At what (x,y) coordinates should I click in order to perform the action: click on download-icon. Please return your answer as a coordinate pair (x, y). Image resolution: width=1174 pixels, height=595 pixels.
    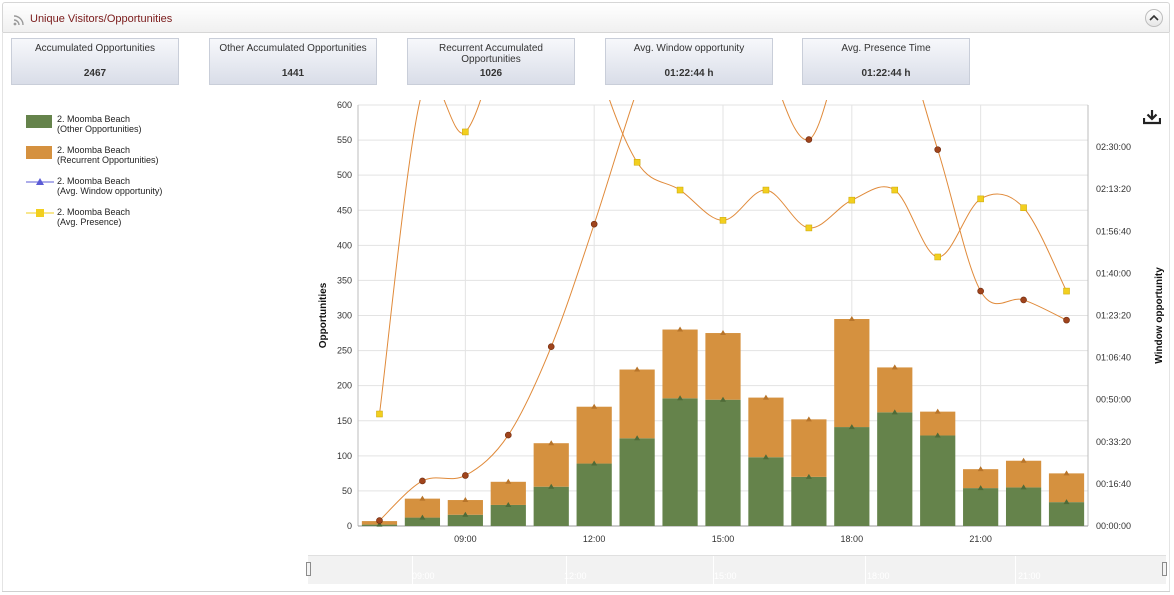
    Looking at the image, I should click on (1152, 117).